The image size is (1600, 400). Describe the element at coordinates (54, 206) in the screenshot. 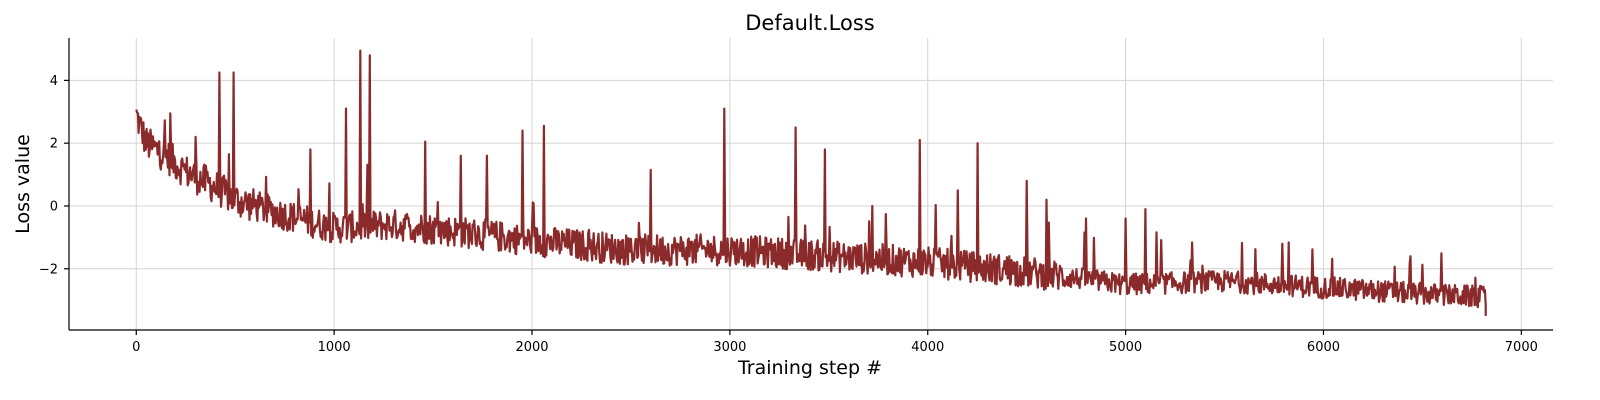

I see `y-tick-label: 0` at that location.